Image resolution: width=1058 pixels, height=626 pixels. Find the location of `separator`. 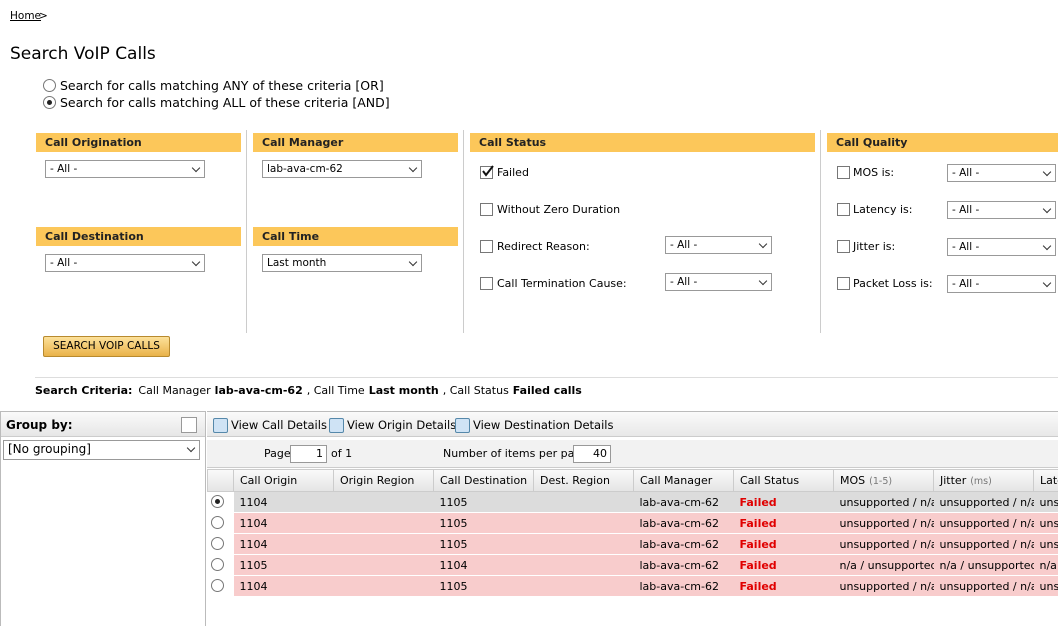

separator is located at coordinates (463, 231).